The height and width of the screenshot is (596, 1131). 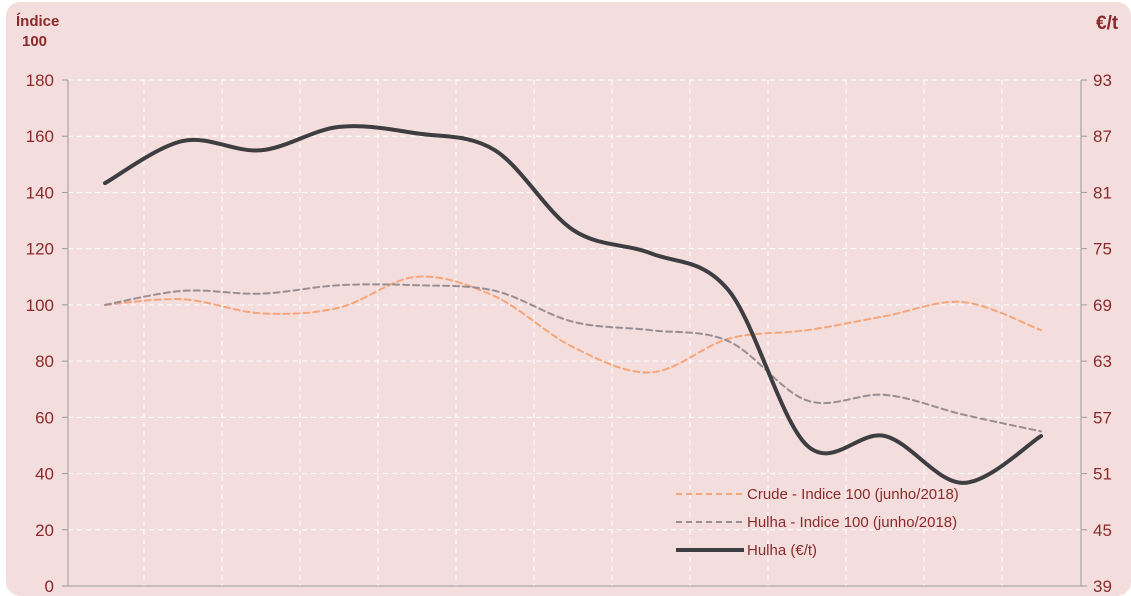 I want to click on left-tick-label: 60, so click(x=44, y=417).